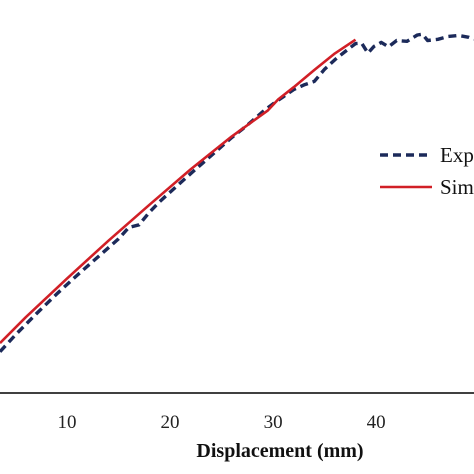 The width and height of the screenshot is (474, 474). Describe the element at coordinates (221, 422) in the screenshot. I see `x-axis-ticks: 102030405` at that location.